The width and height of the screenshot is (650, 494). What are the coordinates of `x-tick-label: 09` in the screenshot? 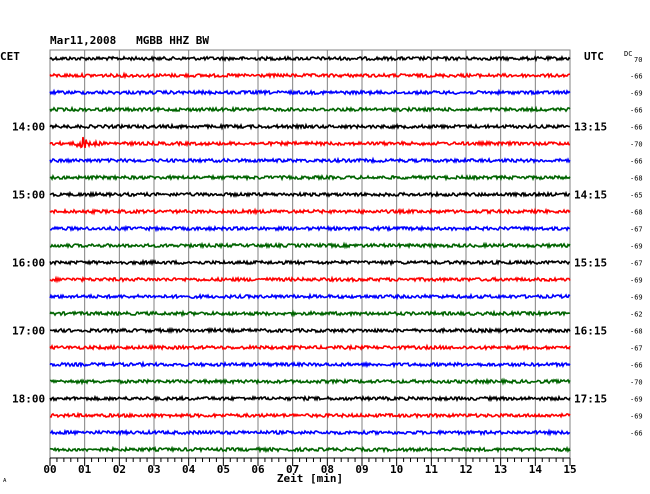 It's located at (361, 469).